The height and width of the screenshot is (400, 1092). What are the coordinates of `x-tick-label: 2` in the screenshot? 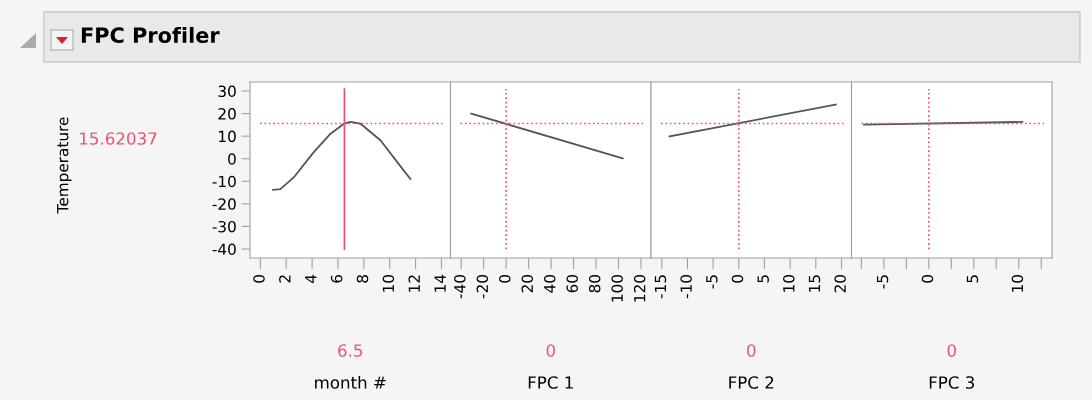 It's located at (285, 279).